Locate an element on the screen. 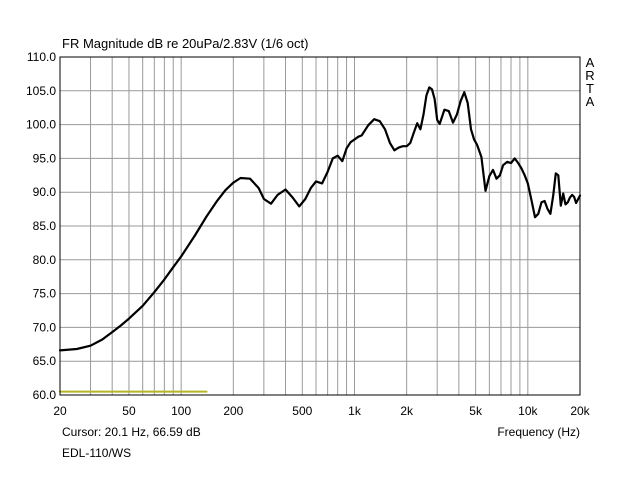  y-tick-label: 105.0 is located at coordinates (41, 91).